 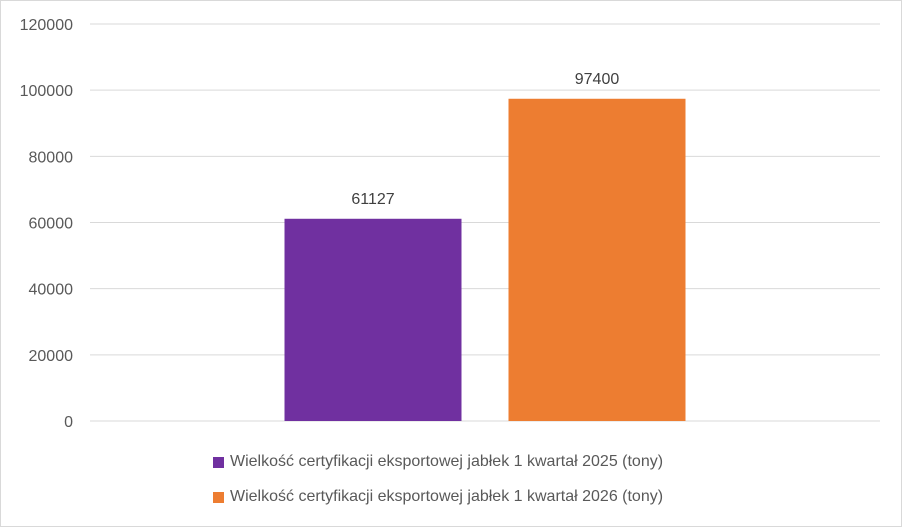 What do you see at coordinates (68, 422) in the screenshot?
I see `y-tick-label: 0` at bounding box center [68, 422].